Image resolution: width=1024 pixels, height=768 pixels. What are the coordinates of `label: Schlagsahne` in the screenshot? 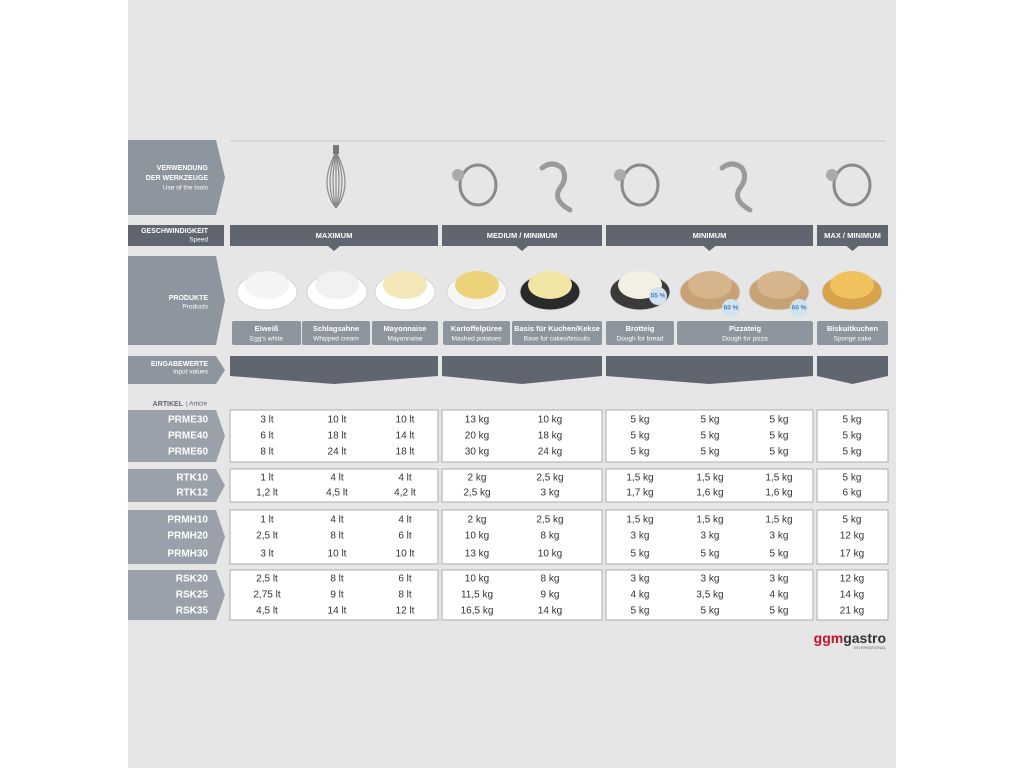 It's located at (336, 328).